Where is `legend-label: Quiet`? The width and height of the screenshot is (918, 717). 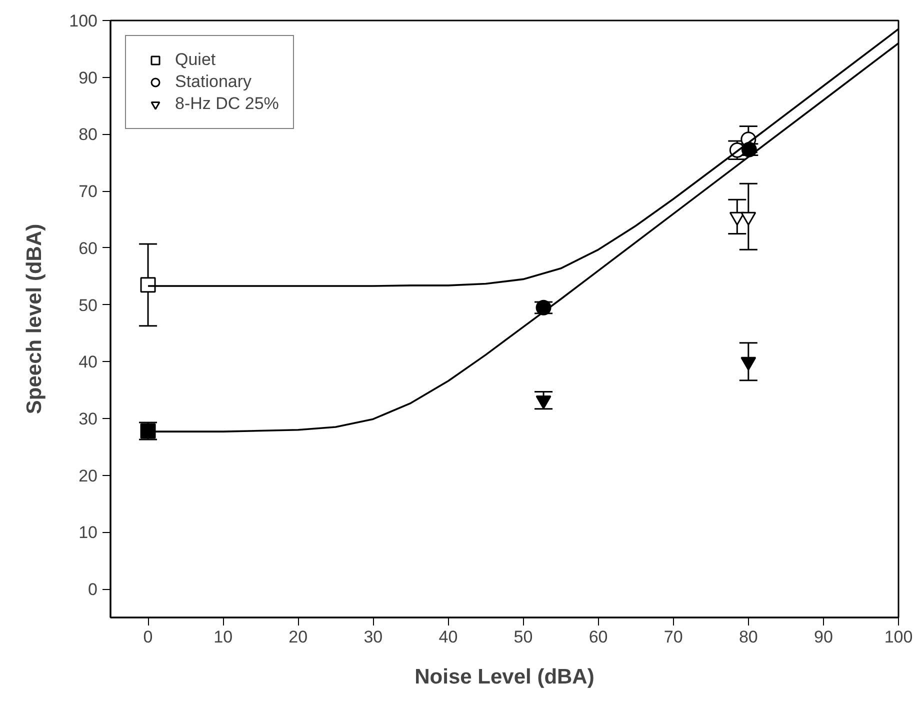
legend-label: Quiet is located at coordinates (195, 60).